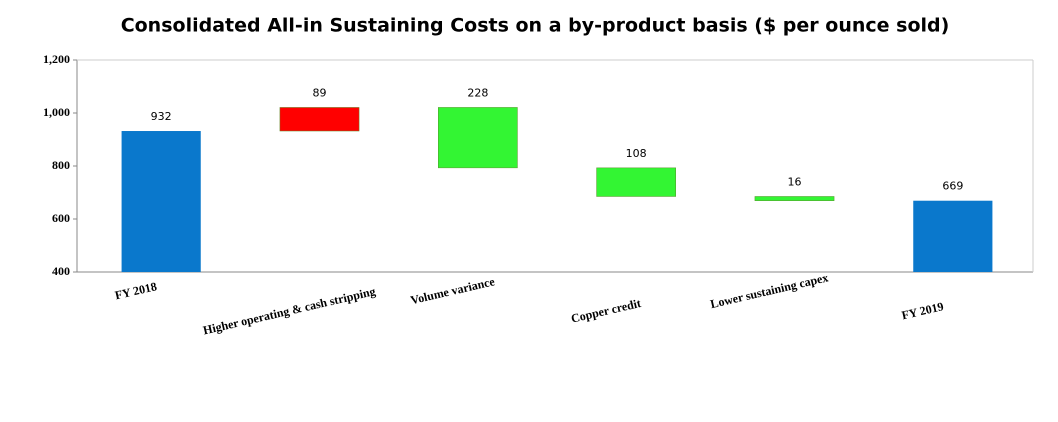 Image resolution: width=1058 pixels, height=422 pixels. I want to click on y-tick-label: 1,200, so click(56, 59).